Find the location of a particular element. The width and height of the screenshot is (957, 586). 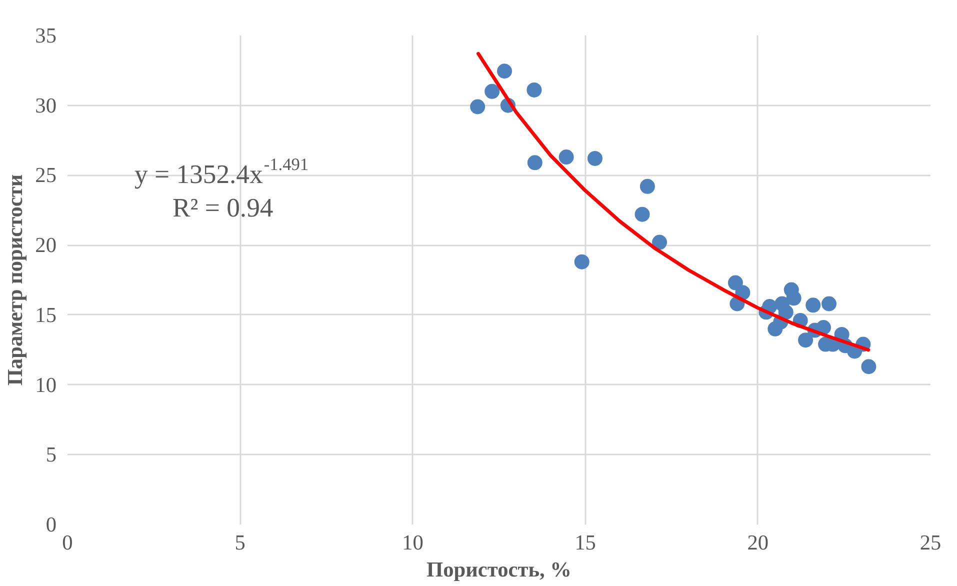

x-tick-label: 15 is located at coordinates (585, 542).